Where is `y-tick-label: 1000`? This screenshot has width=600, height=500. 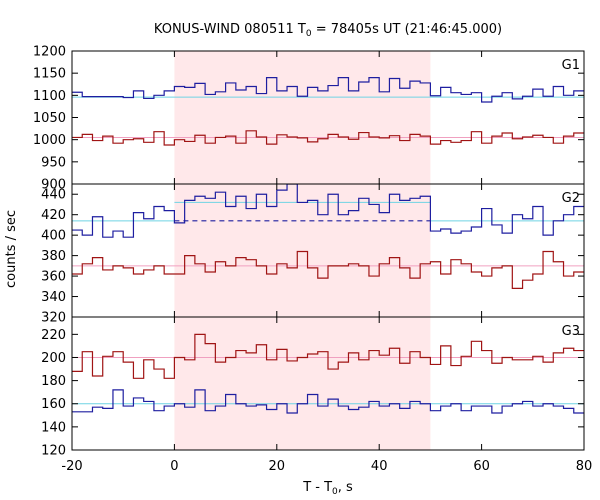 y-tick-label: 1000 is located at coordinates (49, 140).